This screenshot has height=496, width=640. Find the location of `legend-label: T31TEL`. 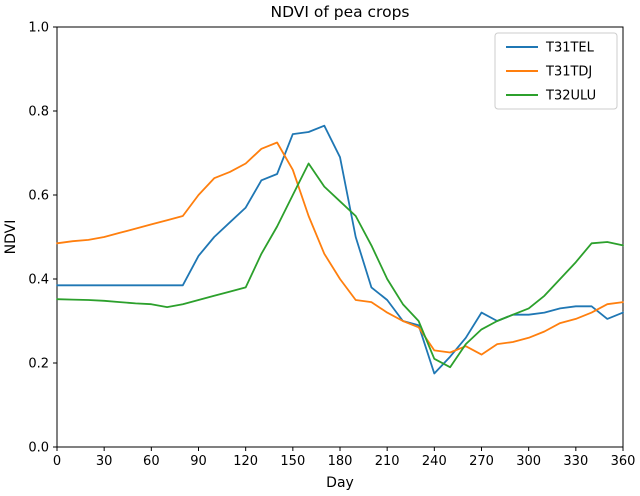

legend-label: T31TEL is located at coordinates (570, 48).